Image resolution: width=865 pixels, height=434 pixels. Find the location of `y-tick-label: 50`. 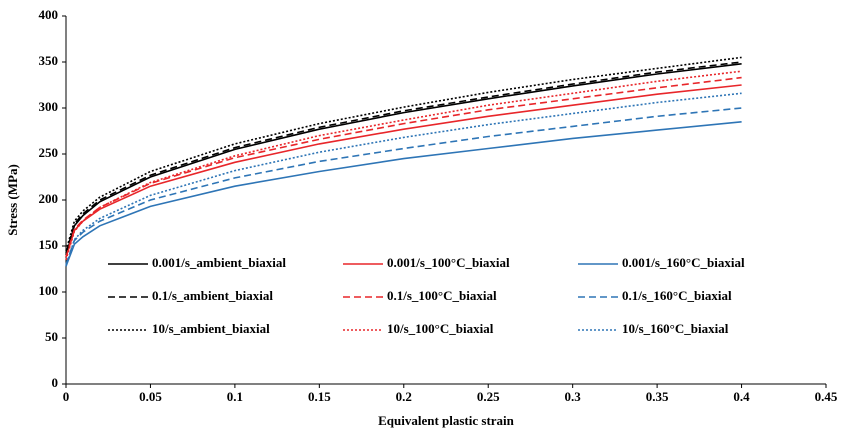

y-tick-label: 50 is located at coordinates (51, 336).